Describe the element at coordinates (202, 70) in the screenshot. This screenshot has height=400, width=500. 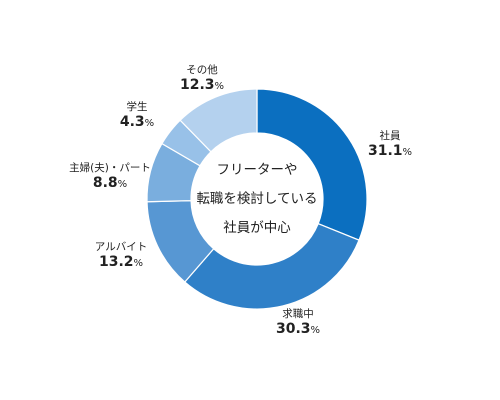
I see `slice-name: その他` at that location.